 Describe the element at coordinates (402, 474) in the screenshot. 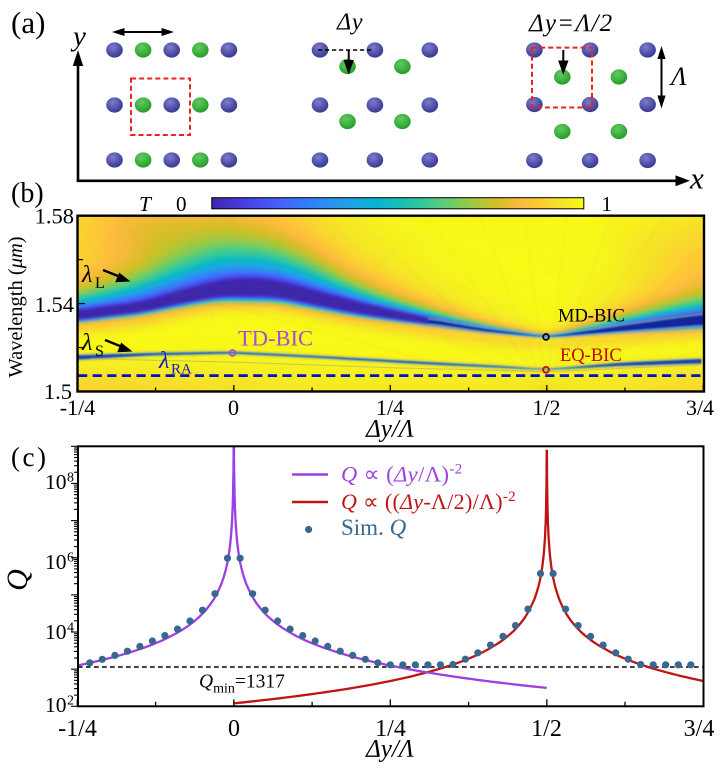

I see `svg-text: Q ∝ (Δy/Λ)-2` at that location.